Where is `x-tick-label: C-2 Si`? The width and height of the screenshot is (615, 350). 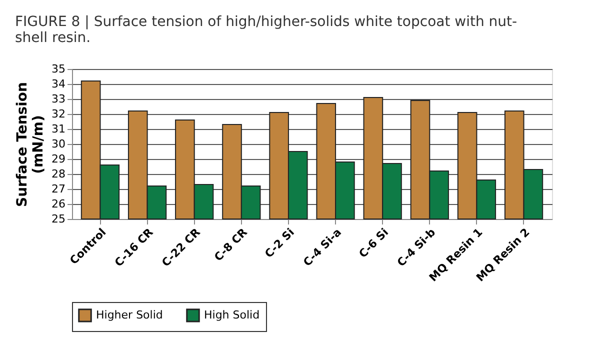 x-tick-label: C-2 Si is located at coordinates (279, 243).